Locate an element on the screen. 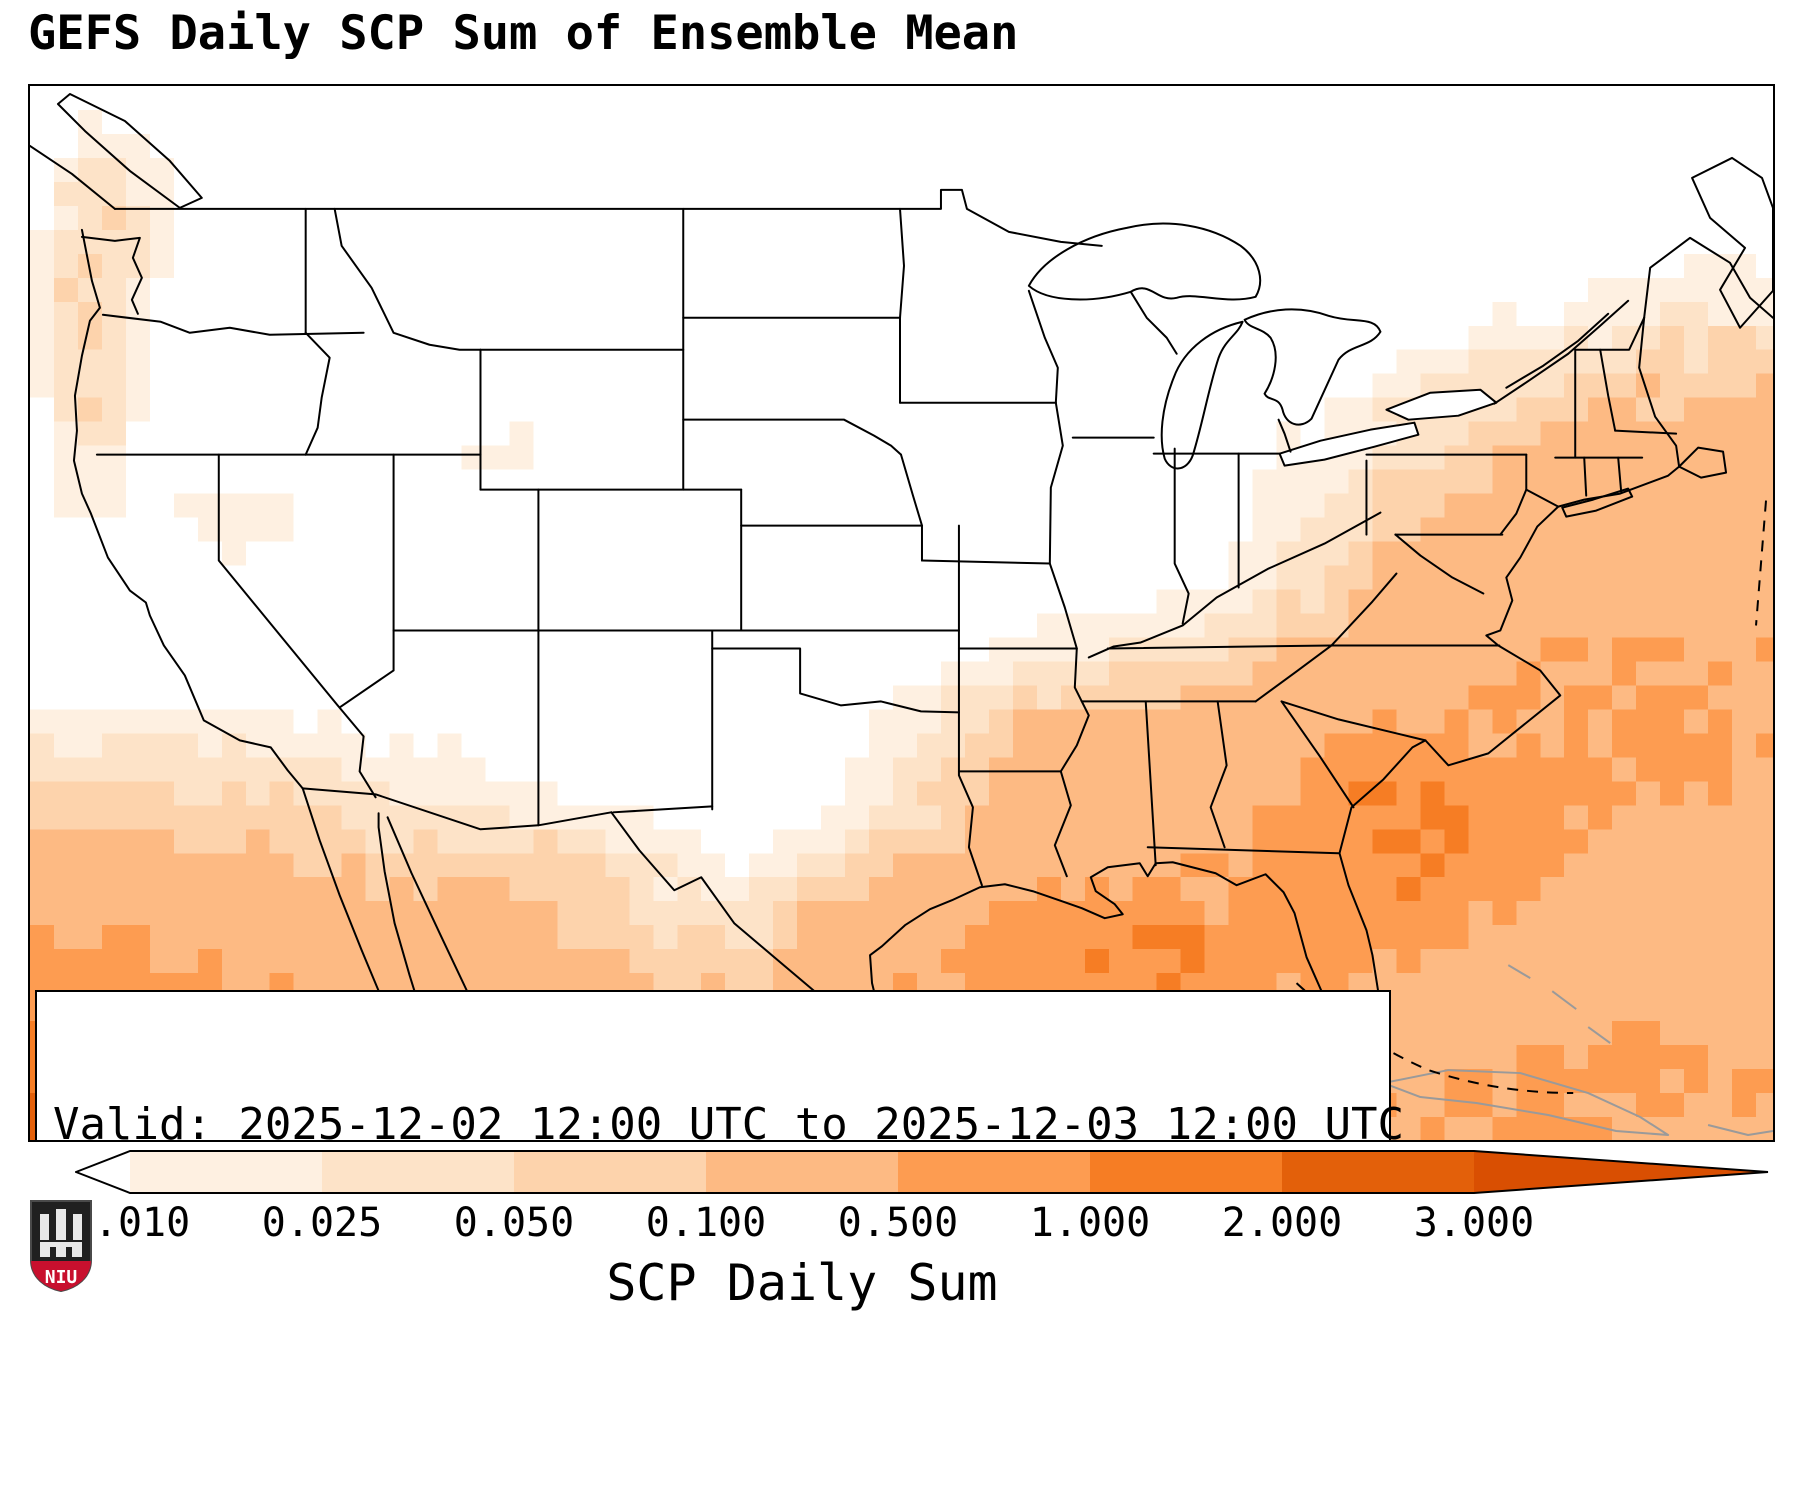 This screenshot has height=1500, width=1803. colorbar-over-arrow is located at coordinates (1621, 1172).